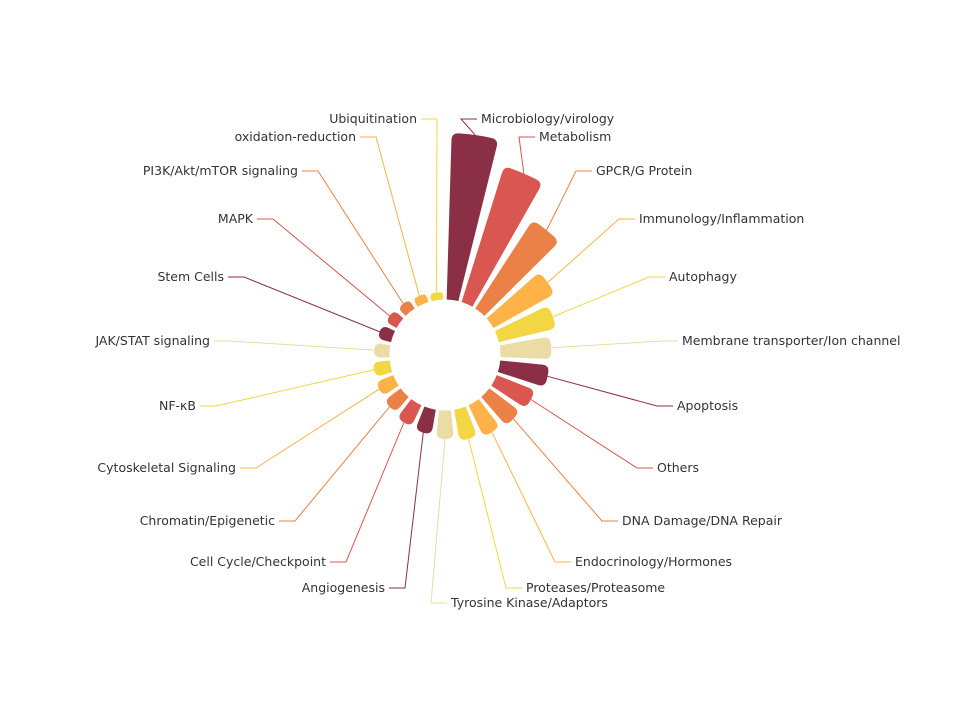  What do you see at coordinates (367, 492) in the screenshot?
I see `leader-line-cell-cycle-checkpoint` at bounding box center [367, 492].